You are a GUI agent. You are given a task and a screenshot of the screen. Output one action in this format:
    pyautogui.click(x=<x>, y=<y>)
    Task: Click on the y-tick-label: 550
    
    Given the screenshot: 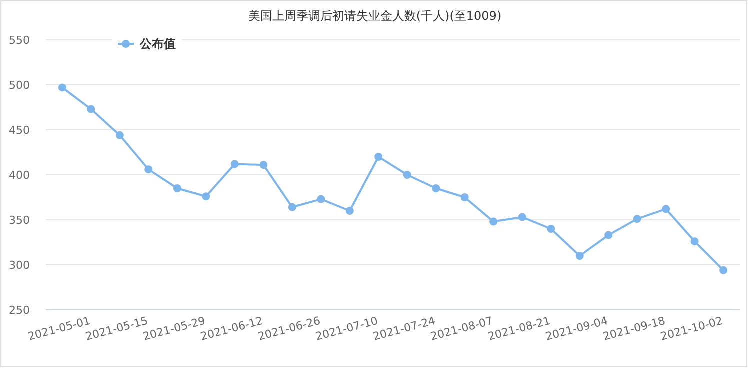 What is the action you would take?
    pyautogui.click(x=19, y=40)
    